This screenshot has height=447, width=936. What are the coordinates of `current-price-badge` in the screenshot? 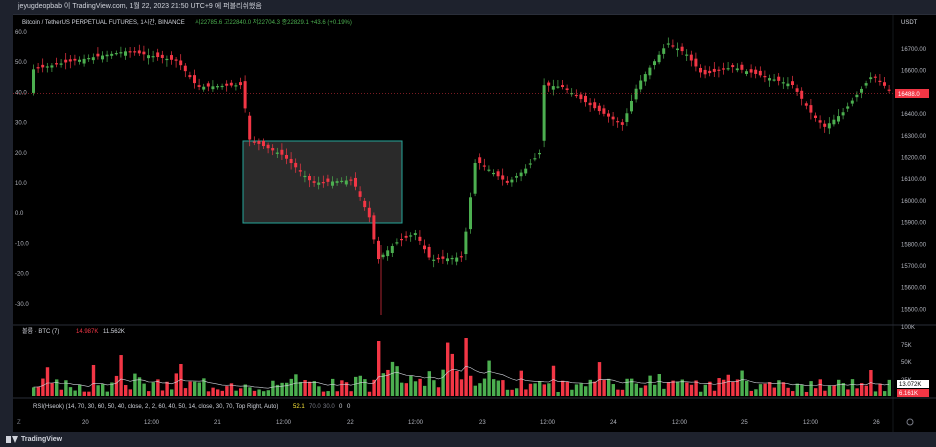 It's located at (912, 93).